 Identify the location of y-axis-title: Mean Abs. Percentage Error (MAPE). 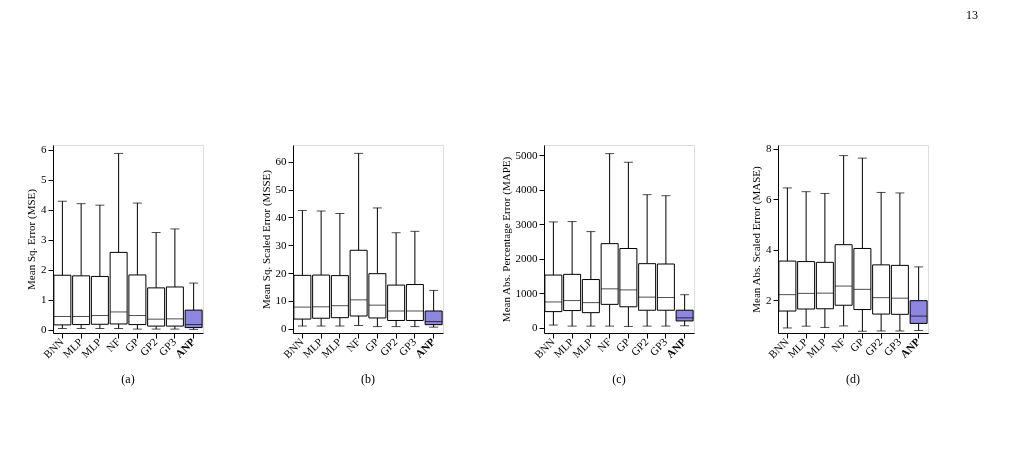
(506, 239).